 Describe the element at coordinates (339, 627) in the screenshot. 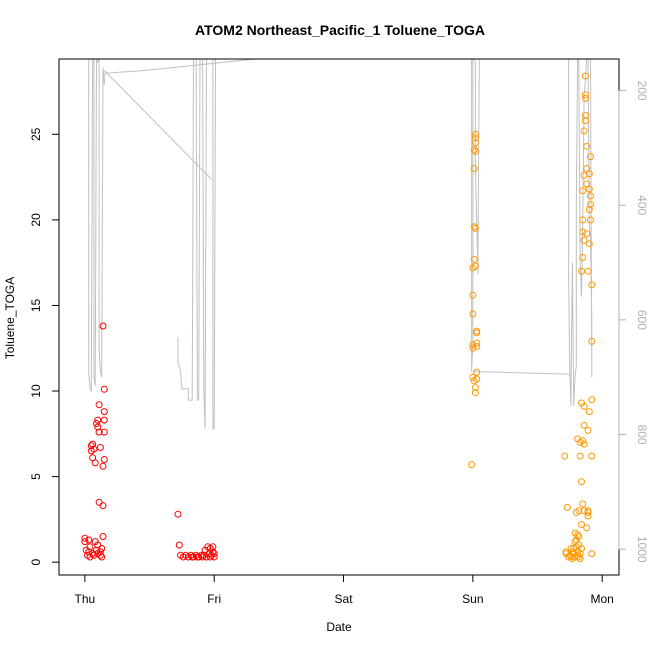

I see `x-axis-label: Date` at that location.